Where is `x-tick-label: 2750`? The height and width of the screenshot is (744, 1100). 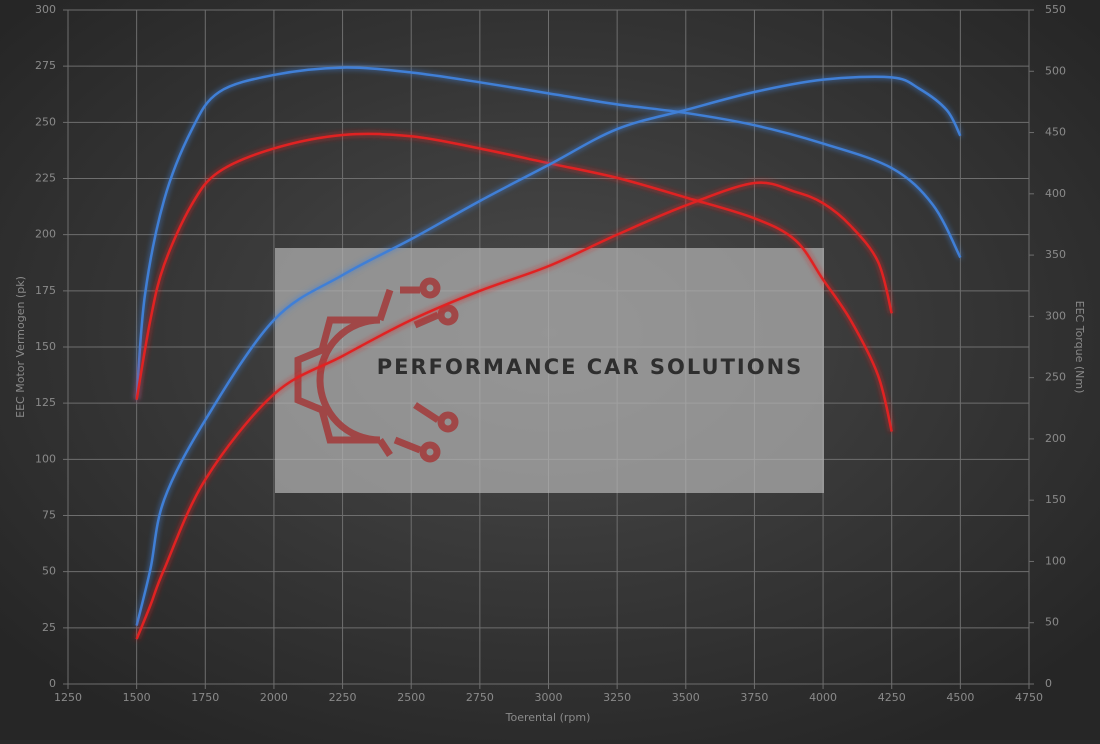
x-tick-label: 2750 is located at coordinates (480, 697).